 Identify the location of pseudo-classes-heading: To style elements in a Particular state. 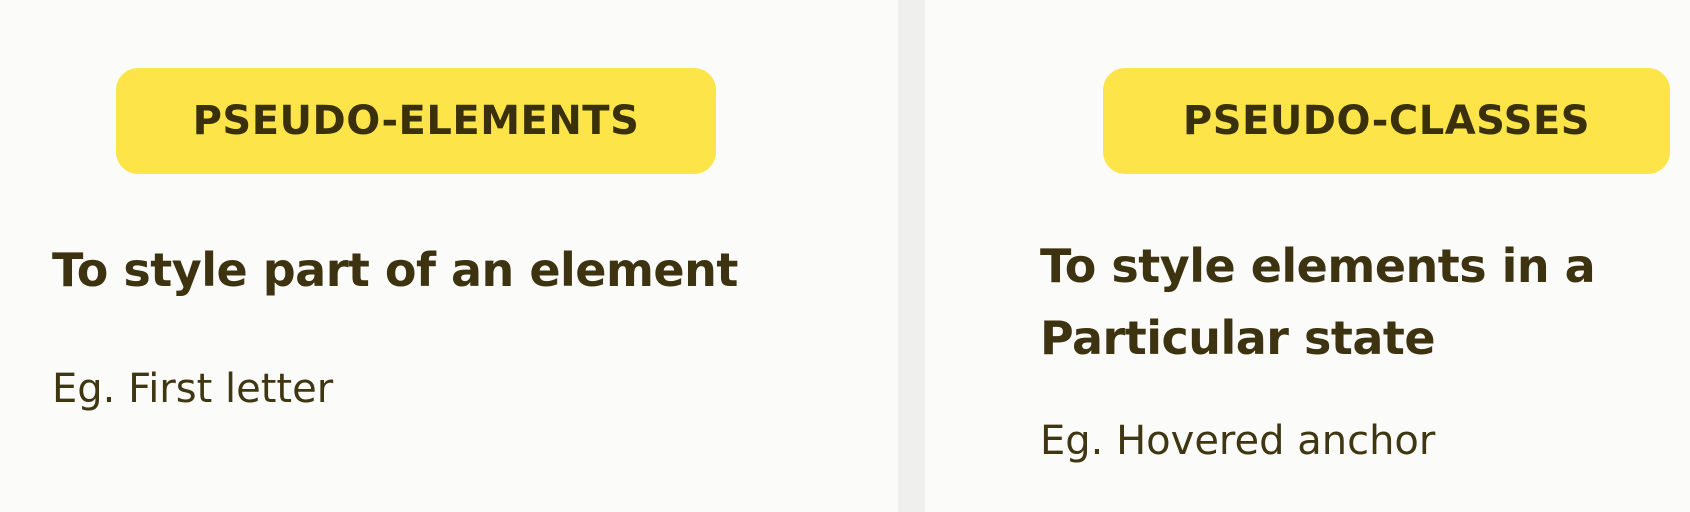
(1318, 302).